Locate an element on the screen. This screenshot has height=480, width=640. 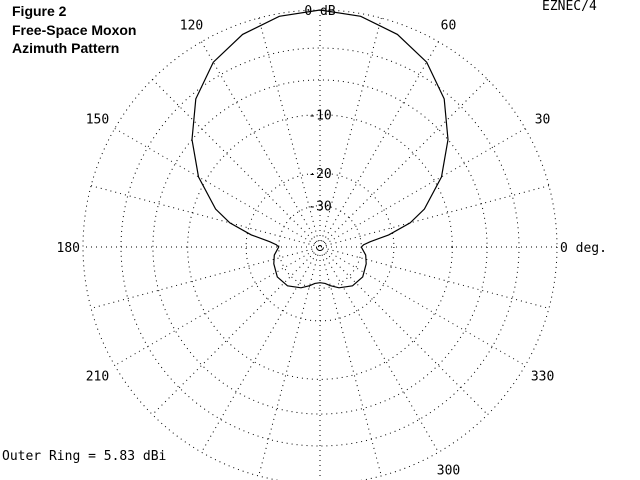
angle-label: 180 is located at coordinates (68, 248).